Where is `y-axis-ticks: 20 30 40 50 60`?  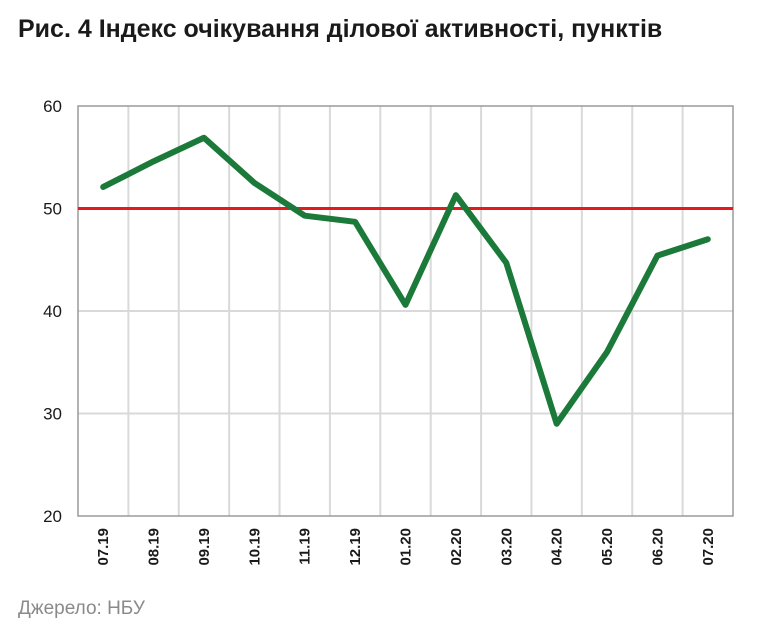
y-axis-ticks: 20 30 40 50 60 is located at coordinates (52, 311).